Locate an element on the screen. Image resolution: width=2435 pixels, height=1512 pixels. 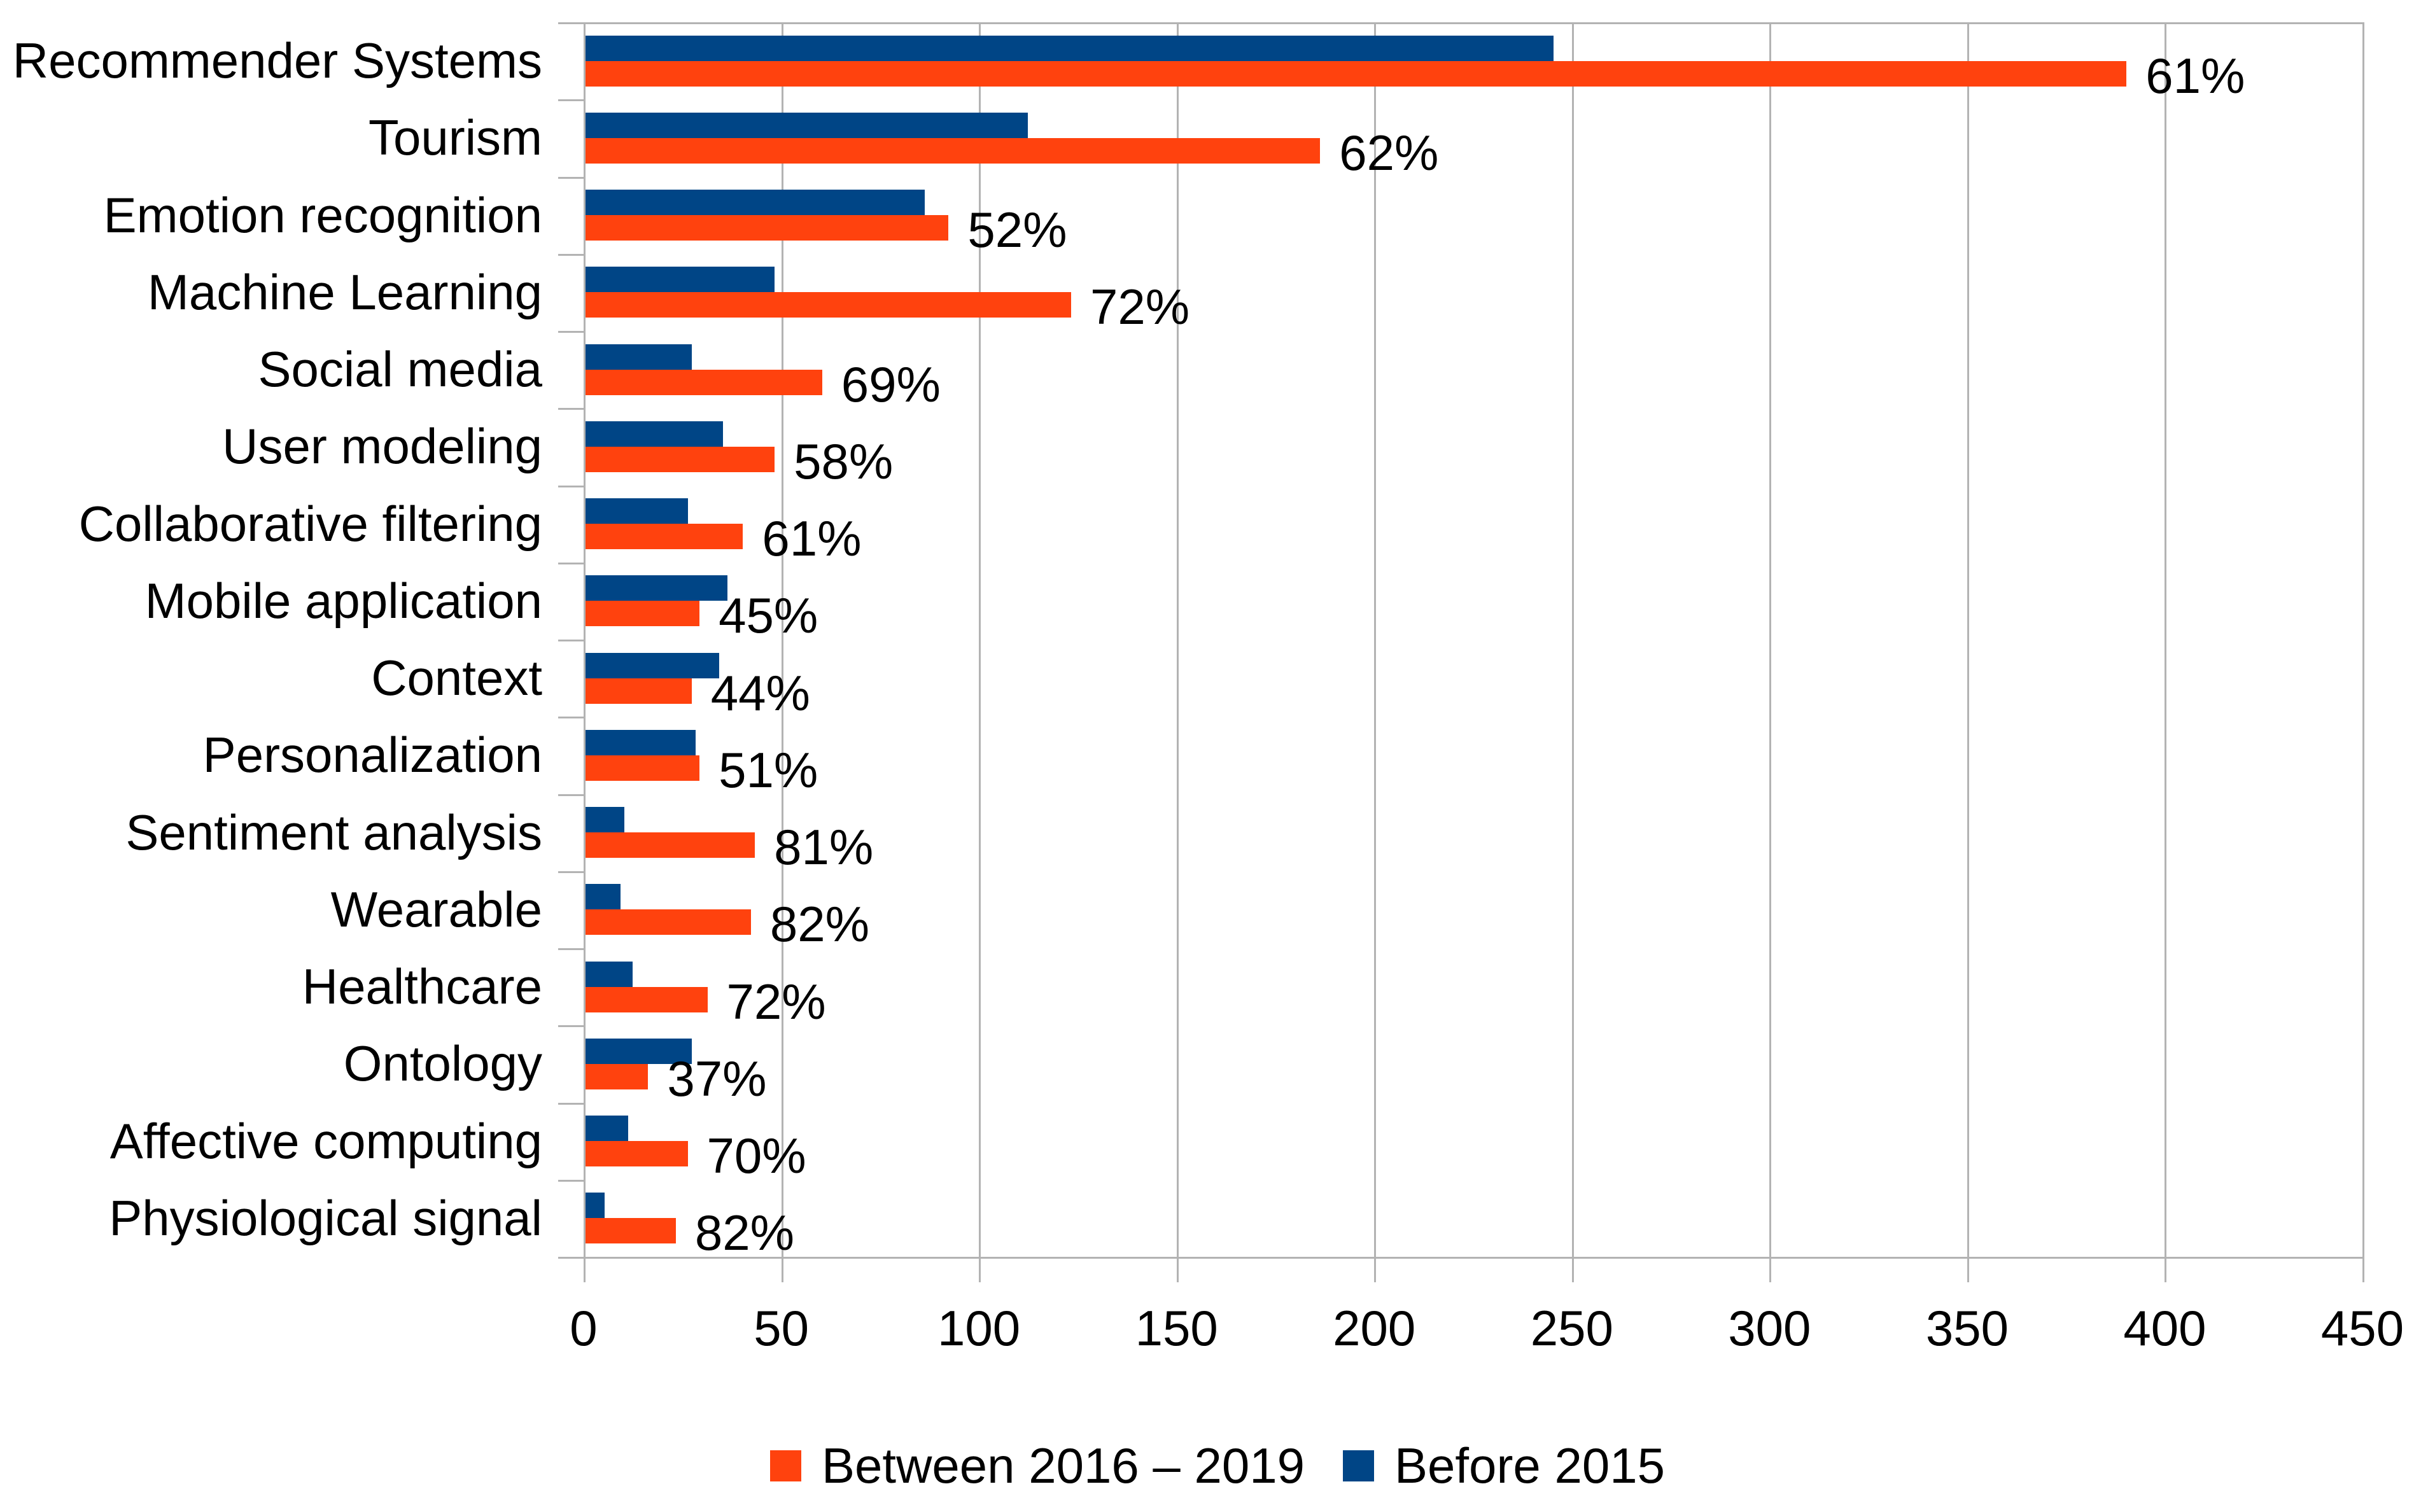
legend-swatch-orange is located at coordinates (785, 1465).